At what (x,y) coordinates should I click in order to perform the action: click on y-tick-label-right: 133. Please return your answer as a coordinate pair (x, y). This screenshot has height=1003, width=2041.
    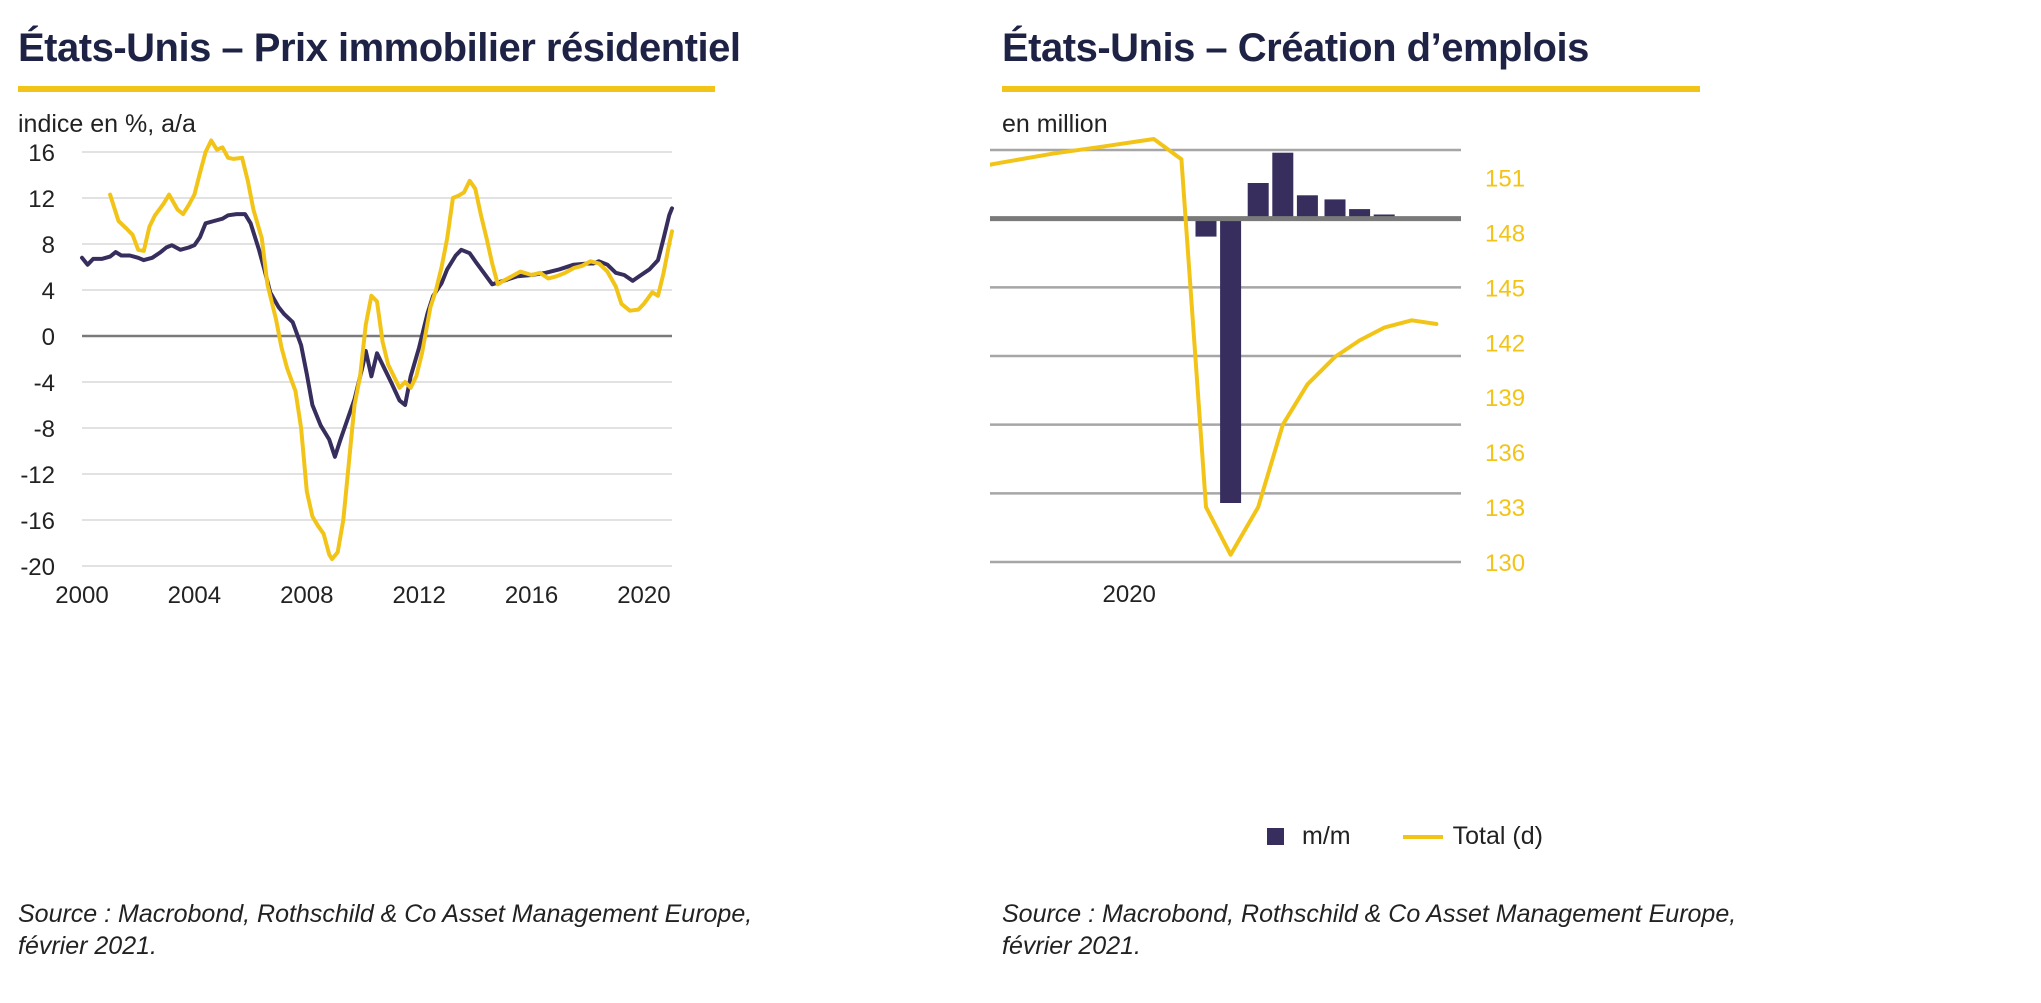
    Looking at the image, I should click on (1505, 508).